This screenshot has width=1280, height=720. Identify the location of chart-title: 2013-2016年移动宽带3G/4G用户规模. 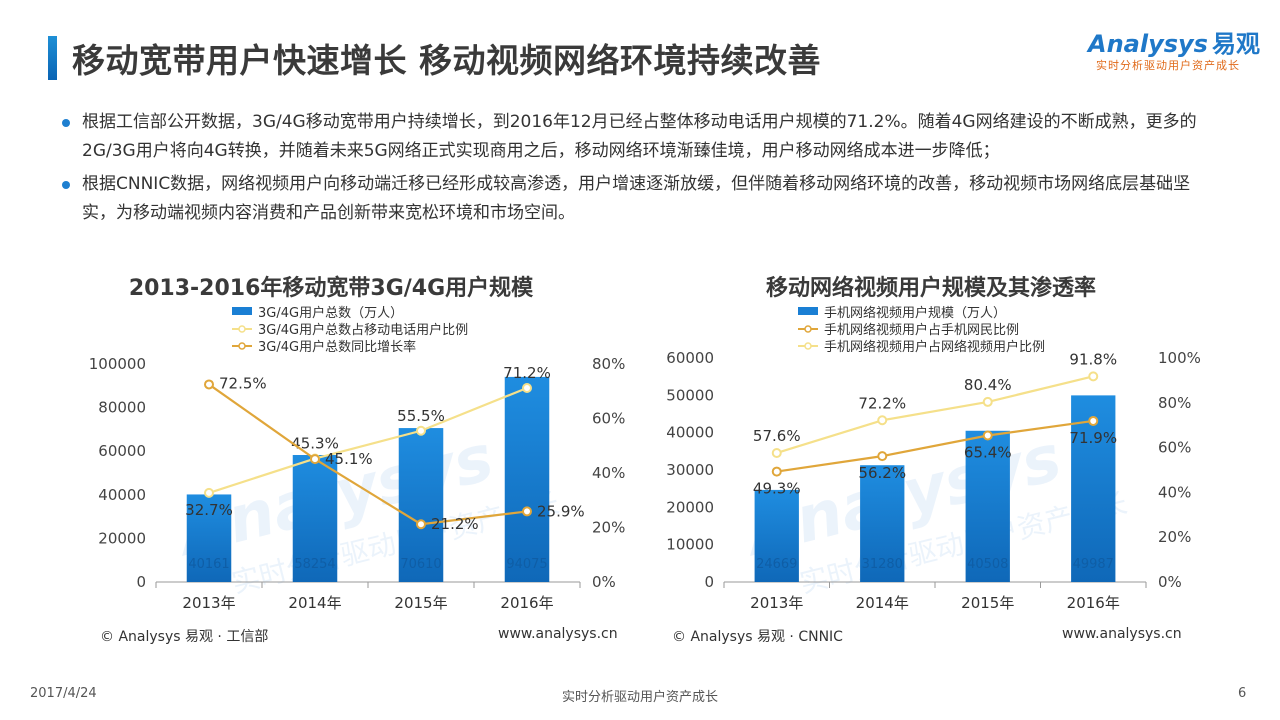
(331, 288).